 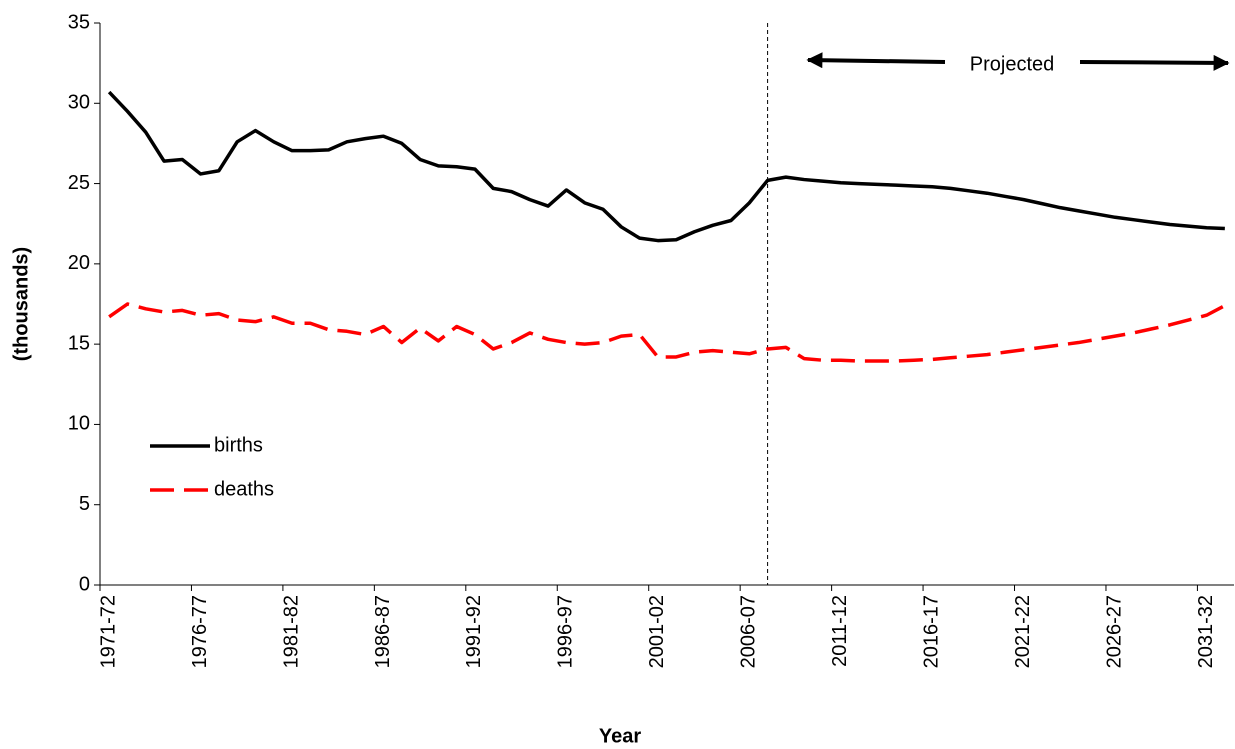 What do you see at coordinates (108, 631) in the screenshot?
I see `x-tick-label: 1971-72` at bounding box center [108, 631].